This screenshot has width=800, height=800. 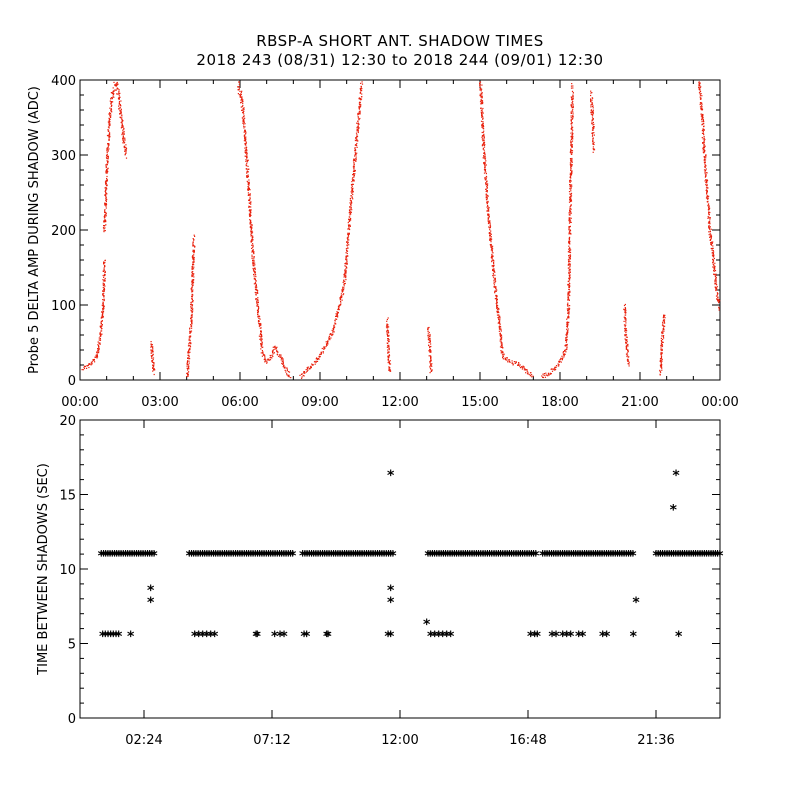 What do you see at coordinates (688, 557) in the screenshot?
I see `bottom-band-5: ******************************` at bounding box center [688, 557].